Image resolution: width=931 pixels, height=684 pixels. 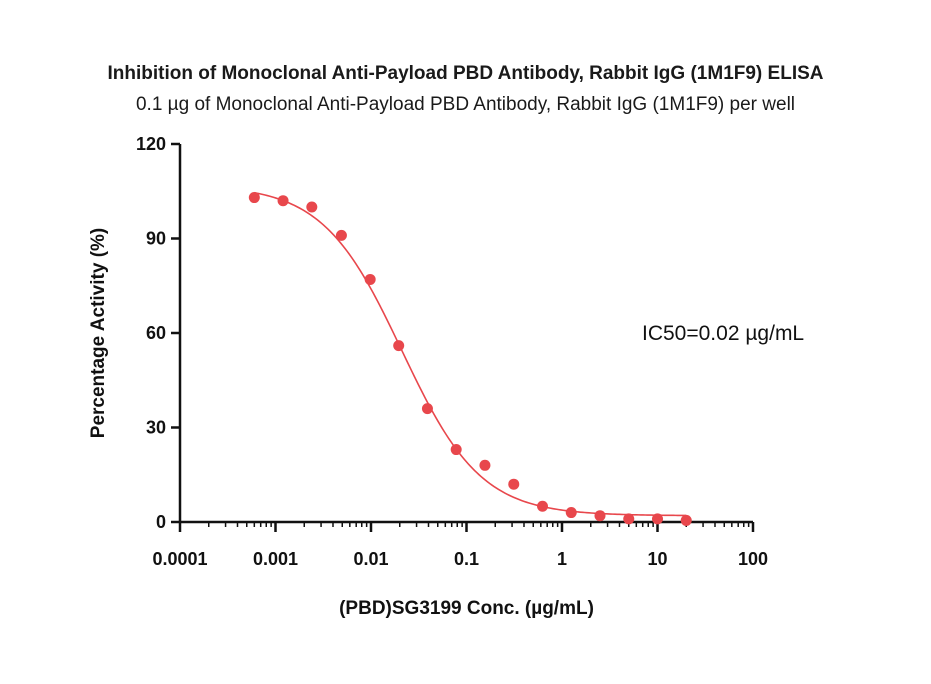 What do you see at coordinates (723, 333) in the screenshot?
I see `ic50-annotation: IC50=0.02 µg/mL` at bounding box center [723, 333].